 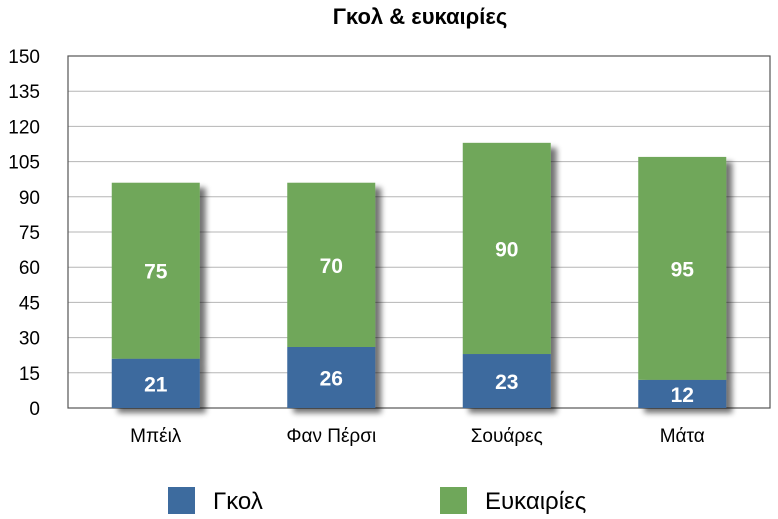 I want to click on y-tick-label: 90, so click(x=29, y=198).